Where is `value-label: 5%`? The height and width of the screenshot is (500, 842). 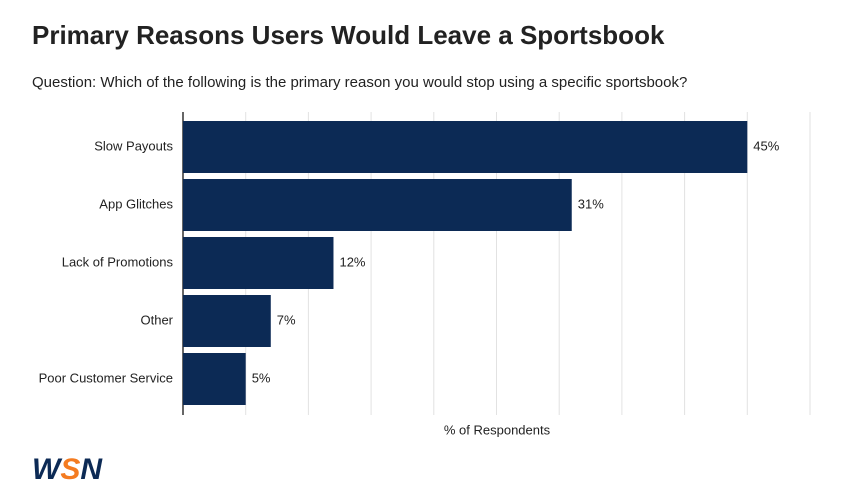
value-label: 5% is located at coordinates (261, 377).